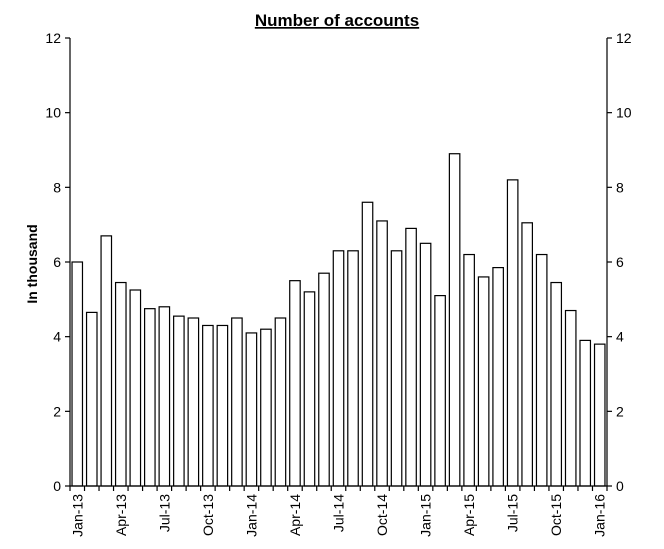 This screenshot has height=549, width=664. I want to click on left-tick-label: 10, so click(53, 113).